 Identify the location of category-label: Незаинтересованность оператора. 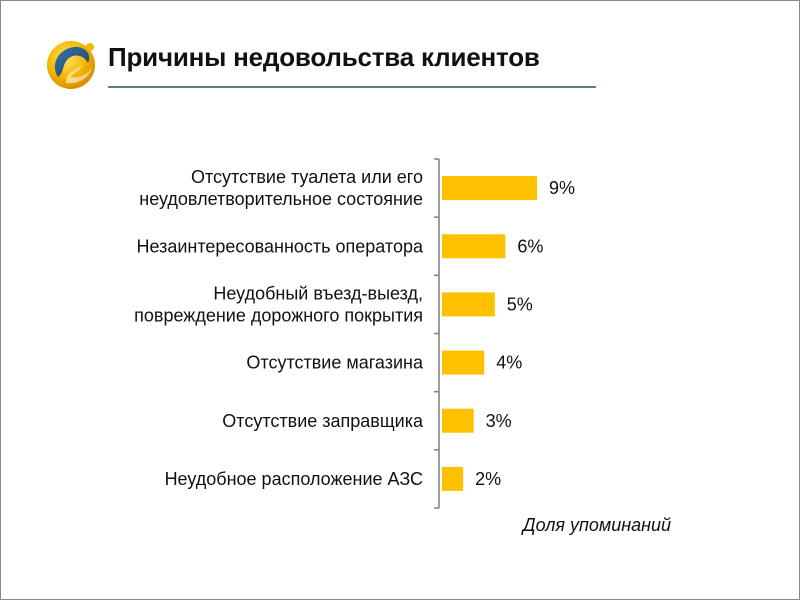
(280, 246).